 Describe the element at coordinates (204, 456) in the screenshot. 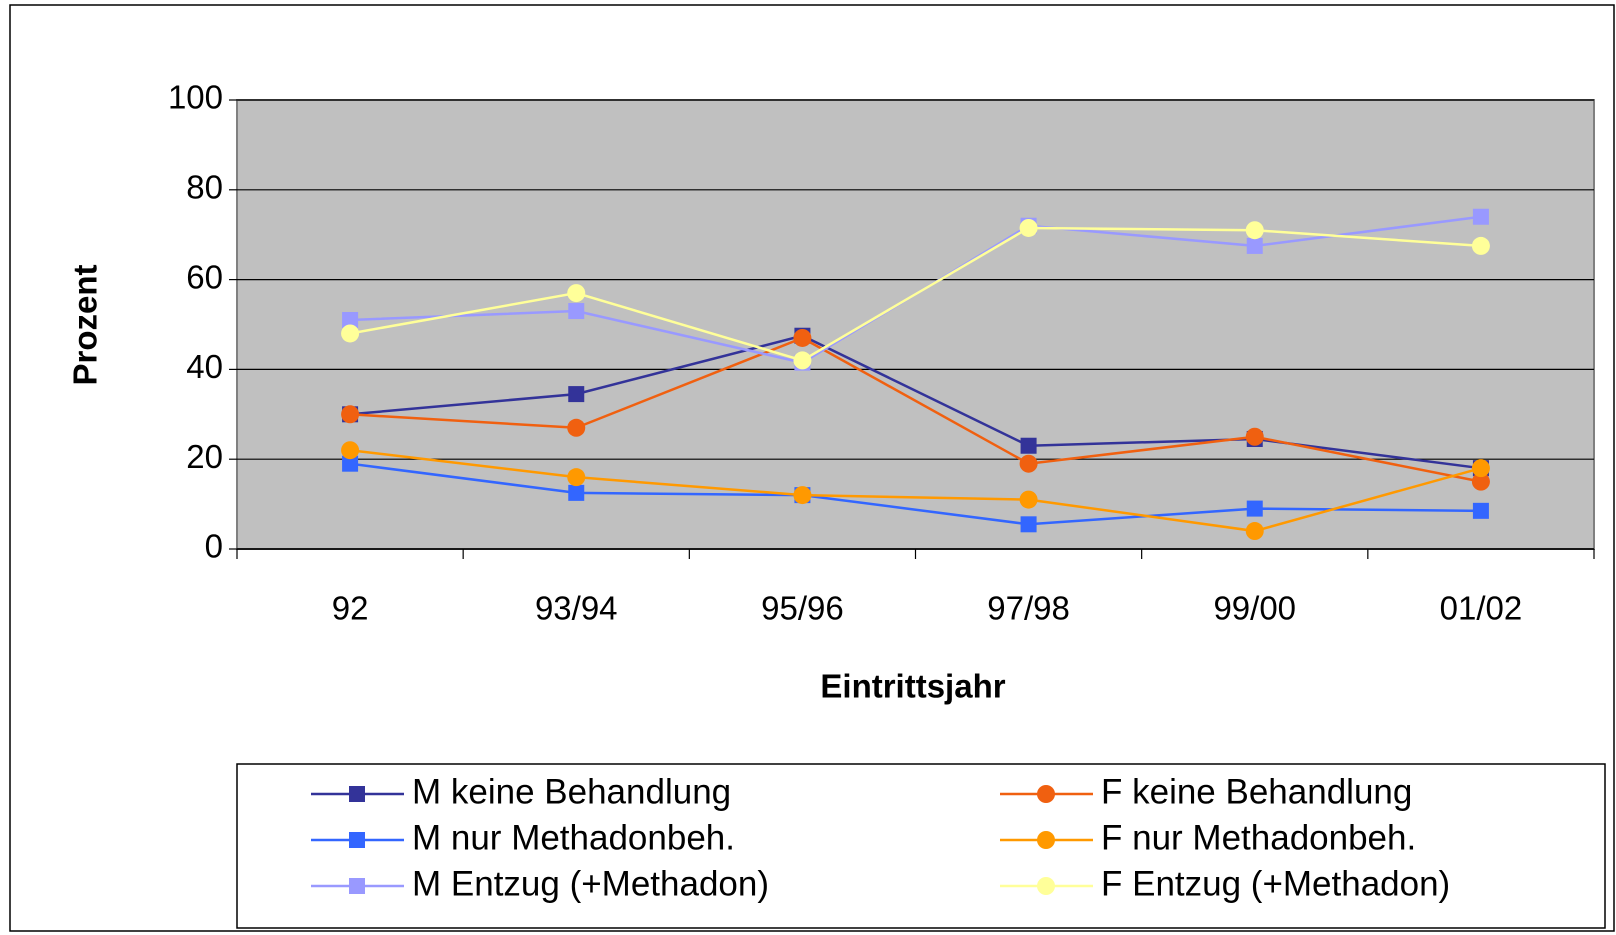

I see `y-tick-label: 20` at that location.